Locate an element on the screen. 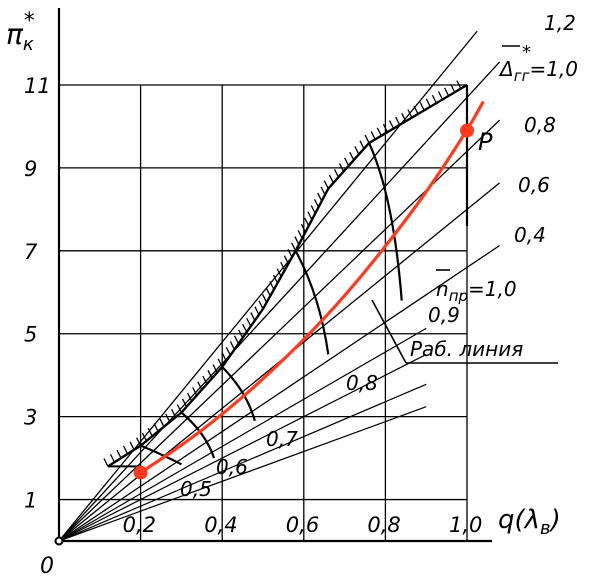 Image resolution: width=607 pixels, height=578 pixels. speed-label-0-7: 0,7 is located at coordinates (282, 439).